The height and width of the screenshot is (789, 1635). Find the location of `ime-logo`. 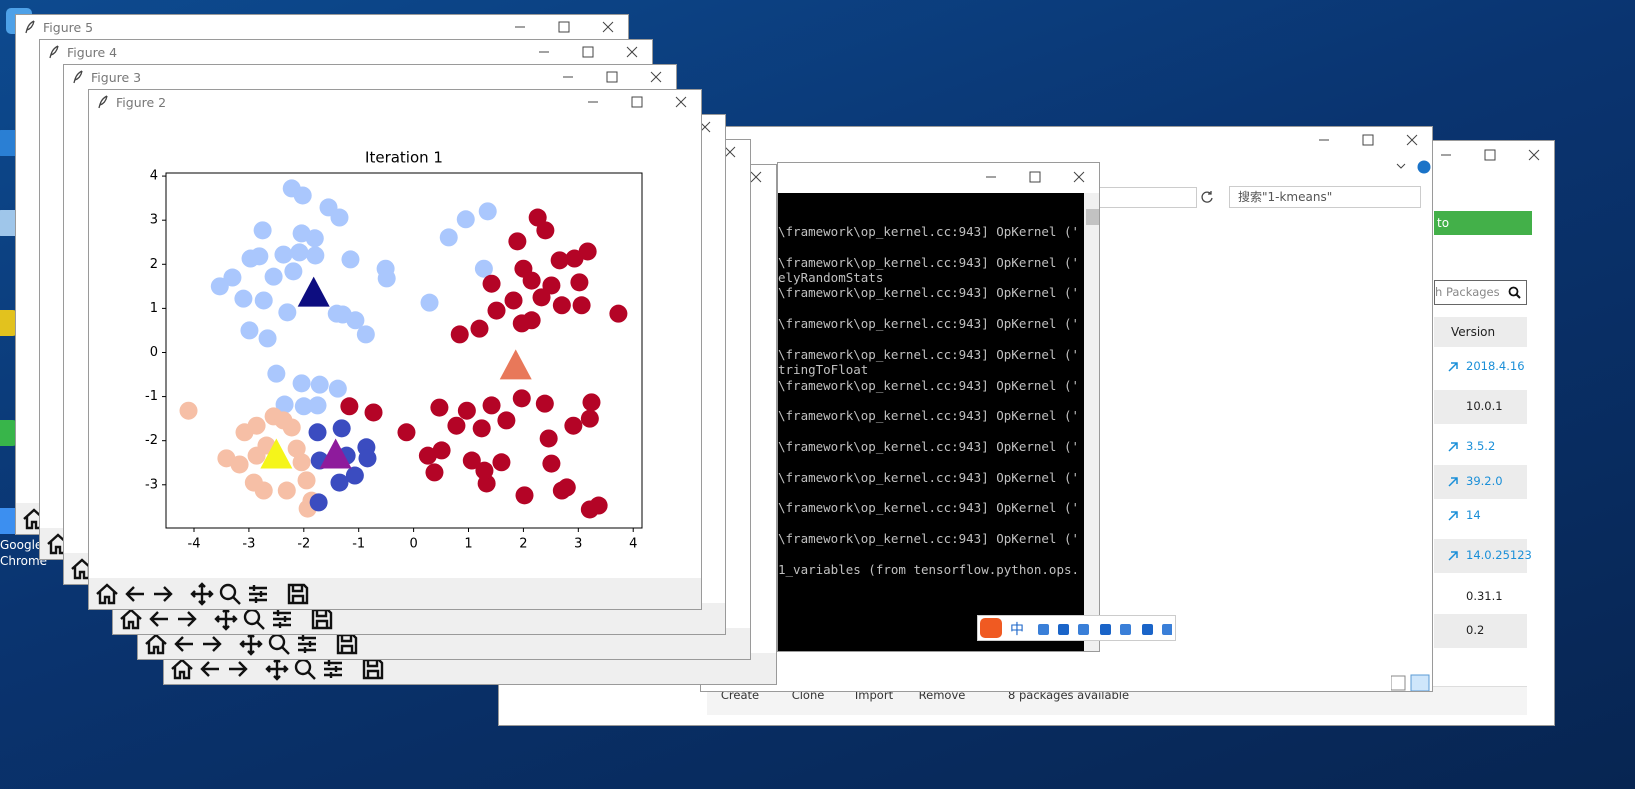

ime-logo is located at coordinates (991, 628).